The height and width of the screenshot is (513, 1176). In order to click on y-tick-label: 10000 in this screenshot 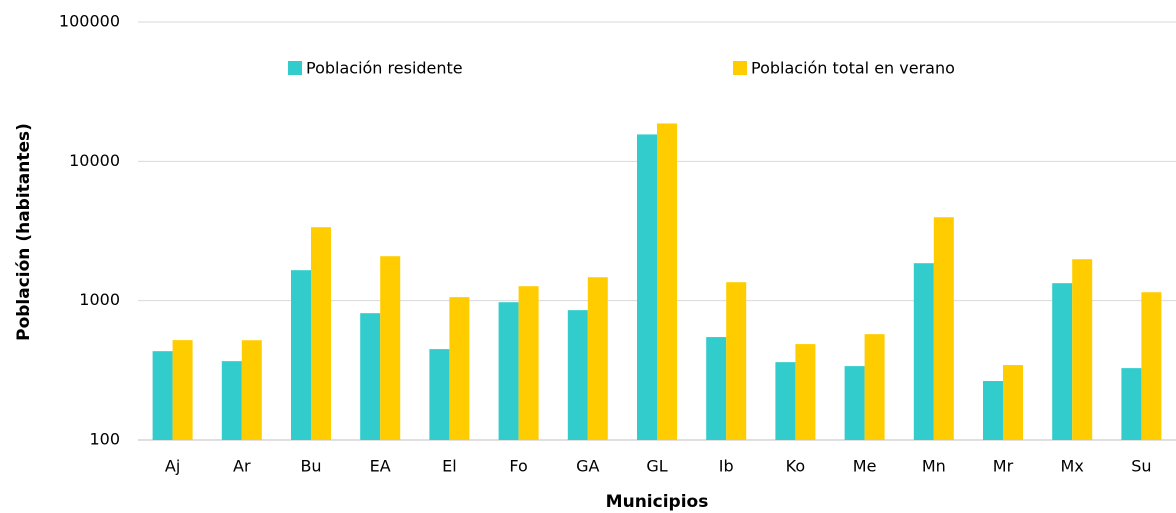, I will do `click(94, 160)`.